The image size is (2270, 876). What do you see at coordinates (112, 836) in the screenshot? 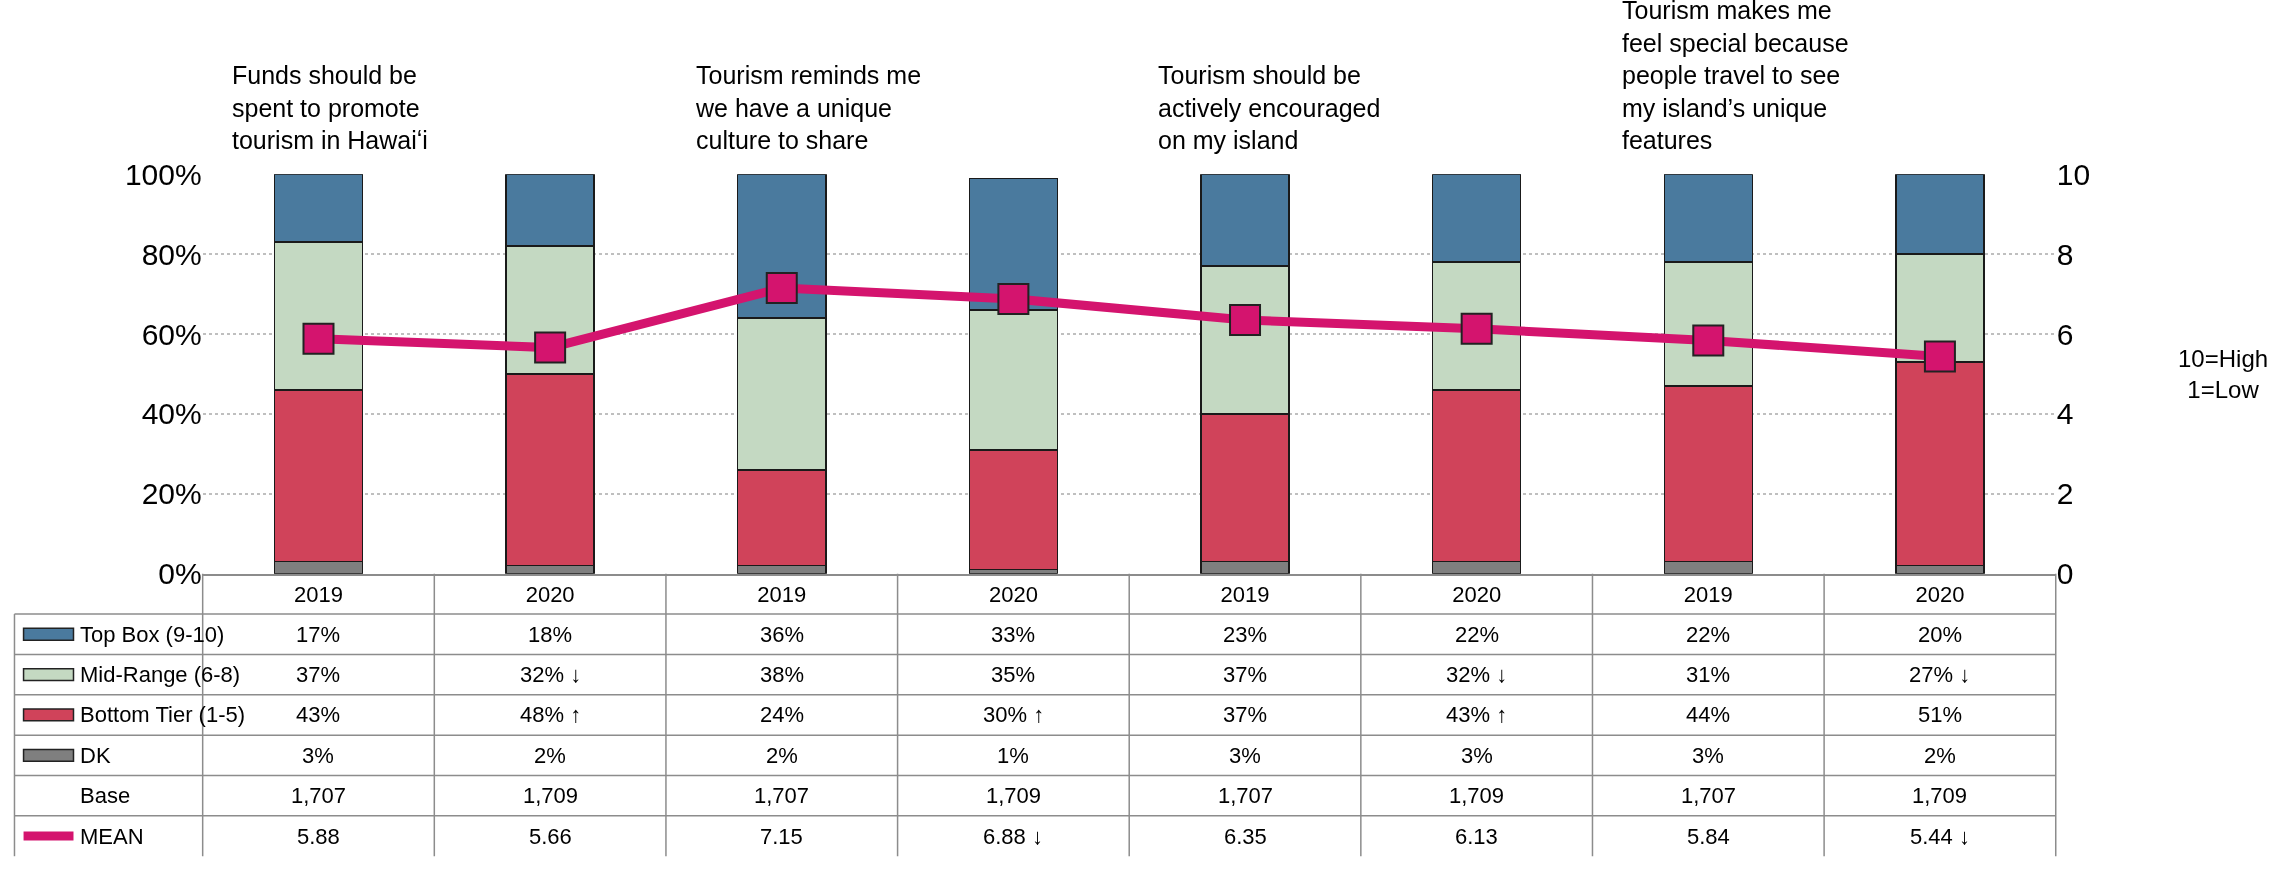
I see `legend-label: MEAN` at bounding box center [112, 836].